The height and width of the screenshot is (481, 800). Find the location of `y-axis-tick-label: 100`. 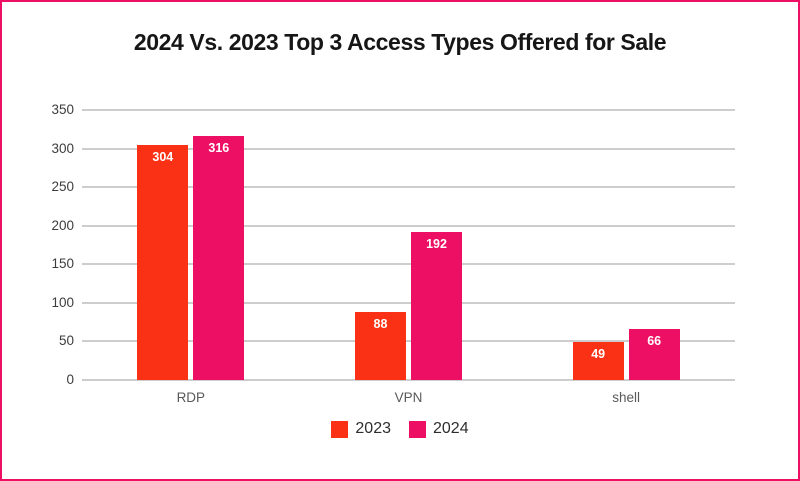

y-axis-tick-label: 100 is located at coordinates (62, 302).